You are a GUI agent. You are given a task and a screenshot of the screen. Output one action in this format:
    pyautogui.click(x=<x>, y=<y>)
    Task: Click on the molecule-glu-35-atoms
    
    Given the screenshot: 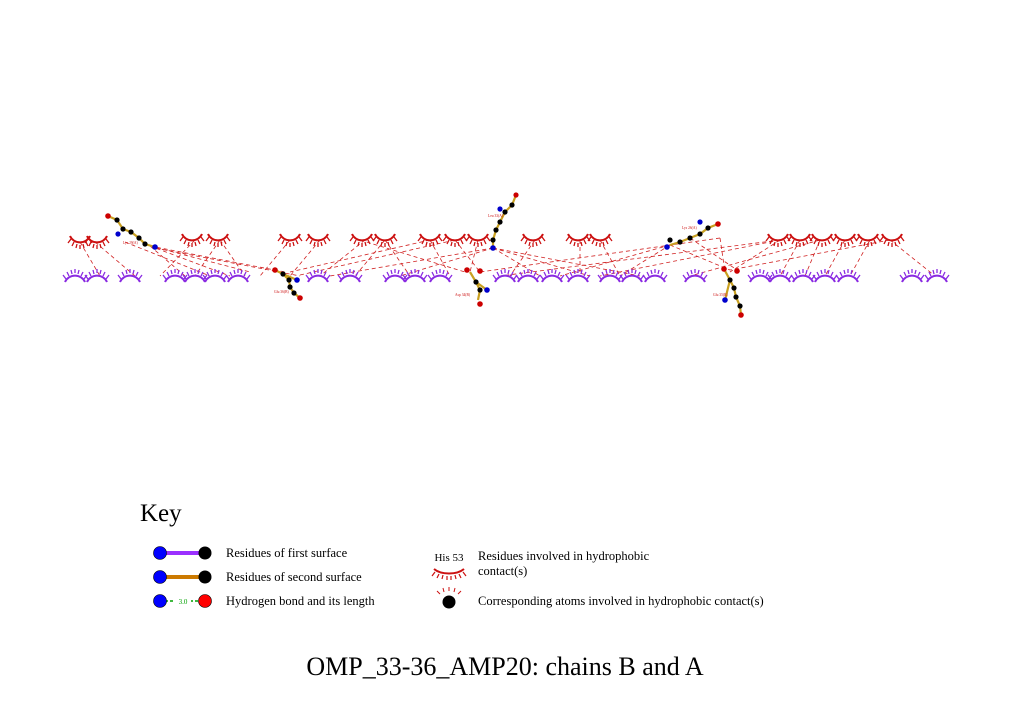 What is the action you would take?
    pyautogui.click(x=732, y=292)
    